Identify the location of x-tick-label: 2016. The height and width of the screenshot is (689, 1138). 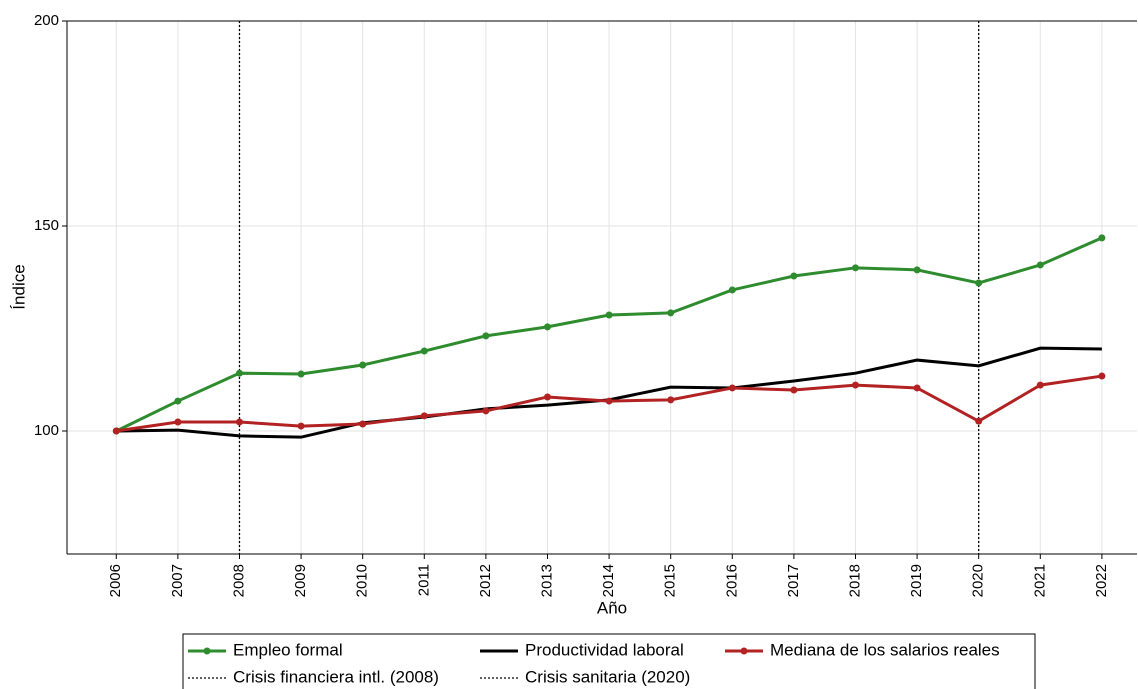
(731, 580).